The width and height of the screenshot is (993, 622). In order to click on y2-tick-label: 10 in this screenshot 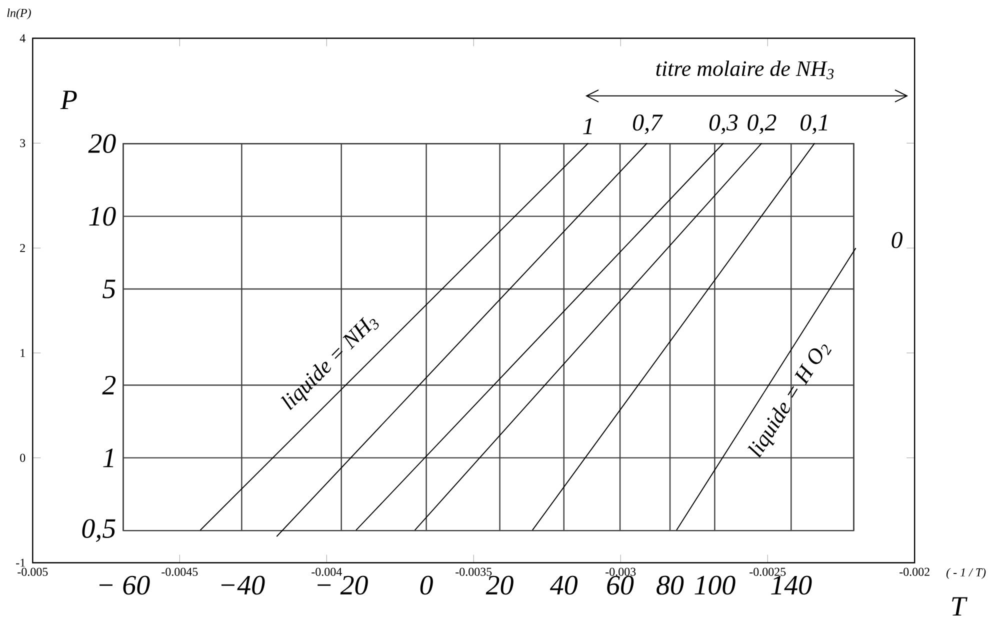, I will do `click(102, 216)`.